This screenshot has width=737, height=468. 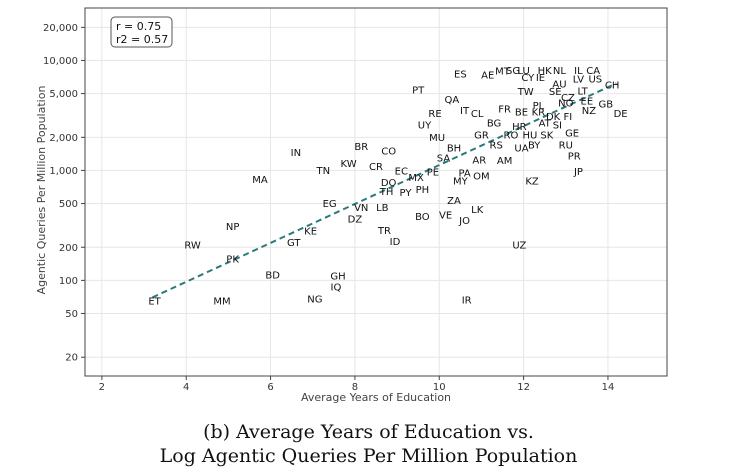 What do you see at coordinates (389, 183) in the screenshot?
I see `point-label-do: DO` at bounding box center [389, 183].